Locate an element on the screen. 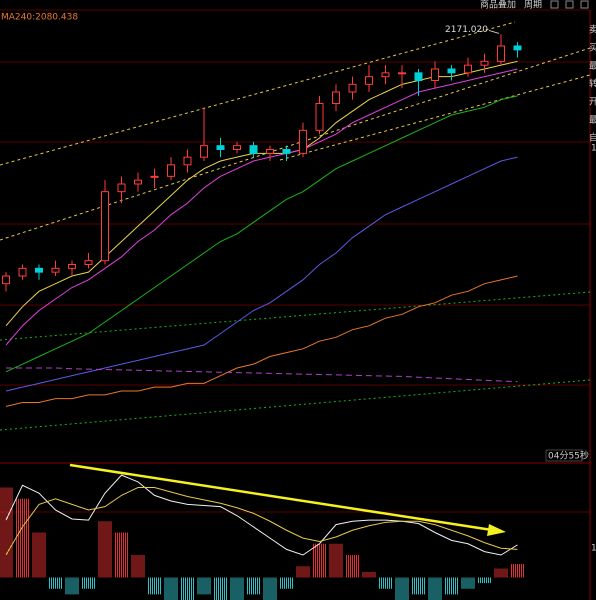 Image resolution: width=596 pixels, height=600 pixels. annotation-arrowhead is located at coordinates (496, 530).